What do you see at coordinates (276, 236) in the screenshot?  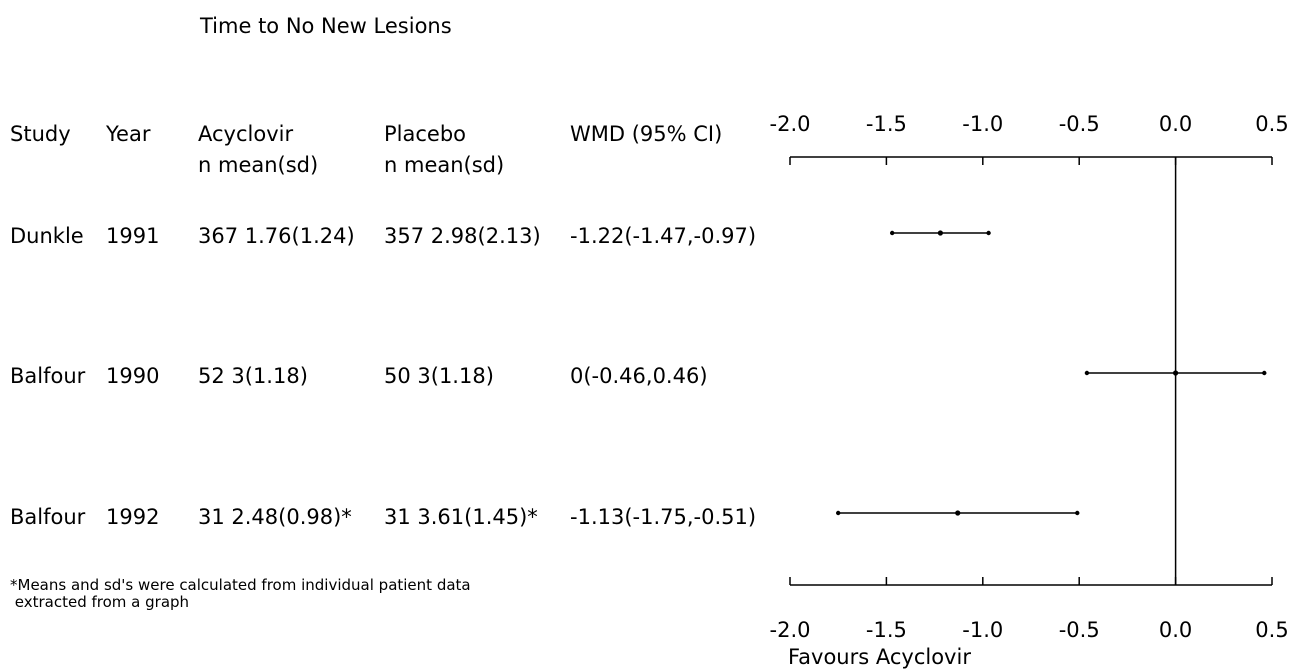 I see `row-0-acyclovir: 367 1.76(1.24)` at bounding box center [276, 236].